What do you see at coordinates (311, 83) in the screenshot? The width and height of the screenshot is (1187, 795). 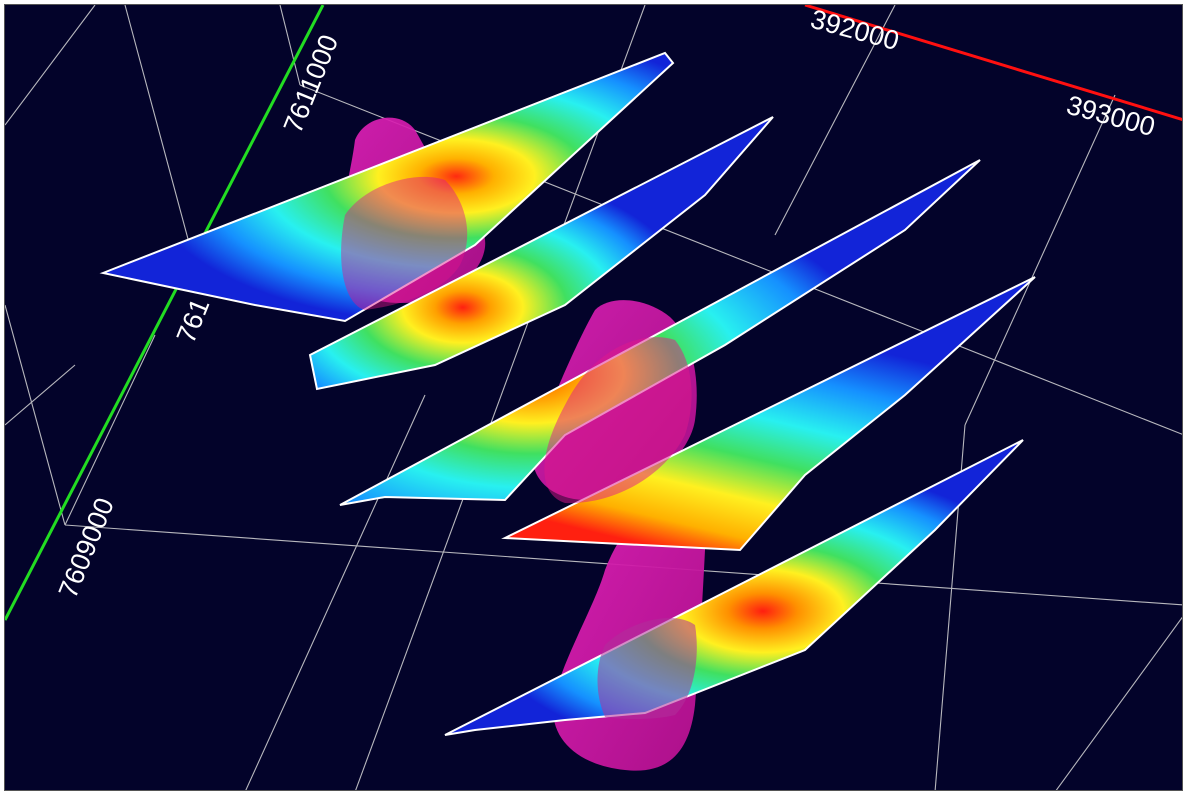 I see `northing-label-7611000: 7611000` at bounding box center [311, 83].